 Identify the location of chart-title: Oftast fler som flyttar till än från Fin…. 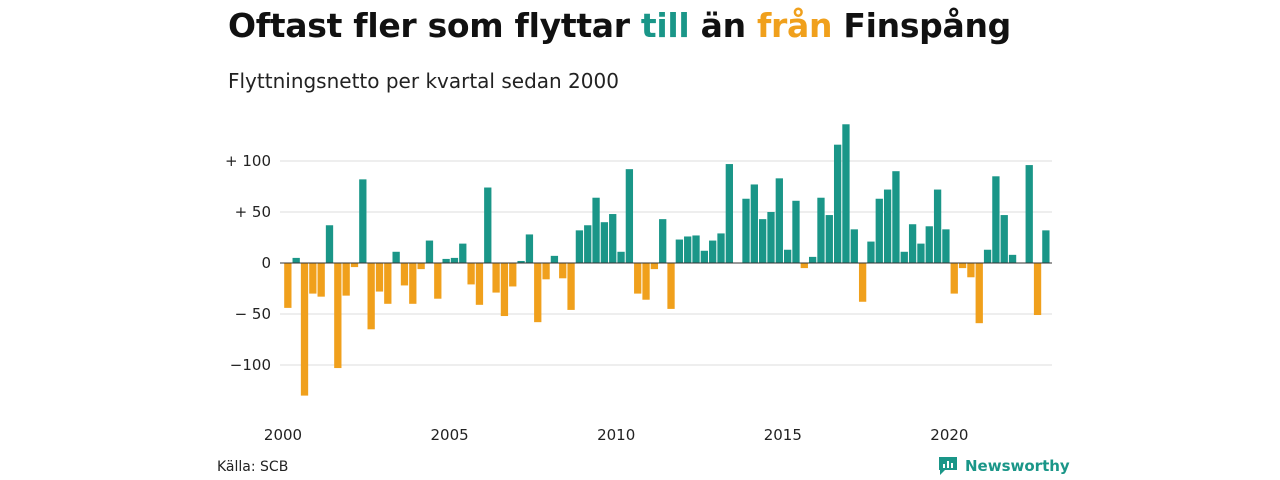
(619, 25).